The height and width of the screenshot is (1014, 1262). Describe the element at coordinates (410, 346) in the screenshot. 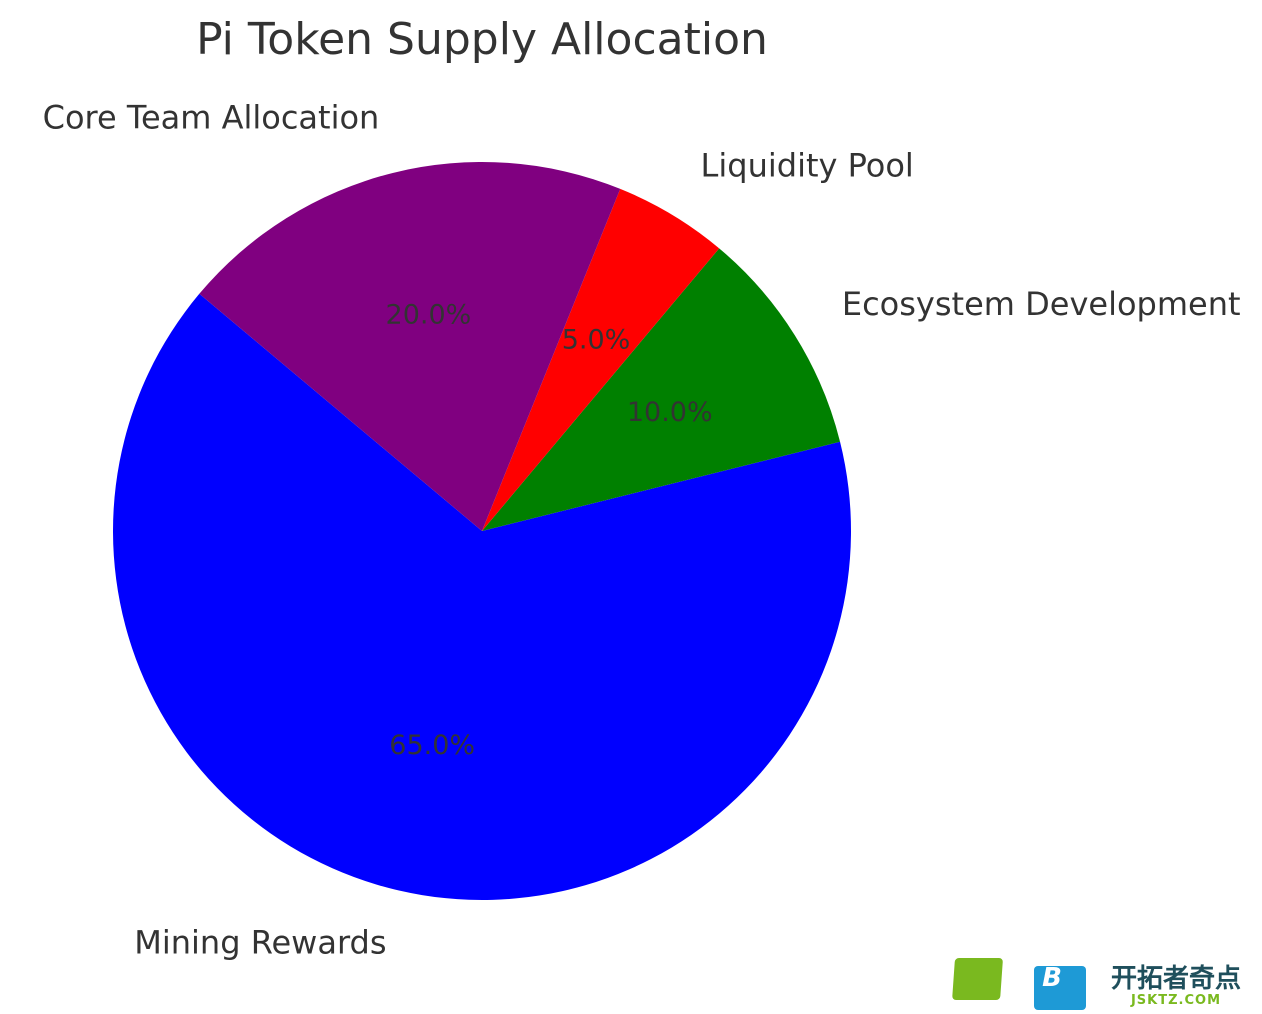

I see `pie-slice-core-team-allocation` at that location.